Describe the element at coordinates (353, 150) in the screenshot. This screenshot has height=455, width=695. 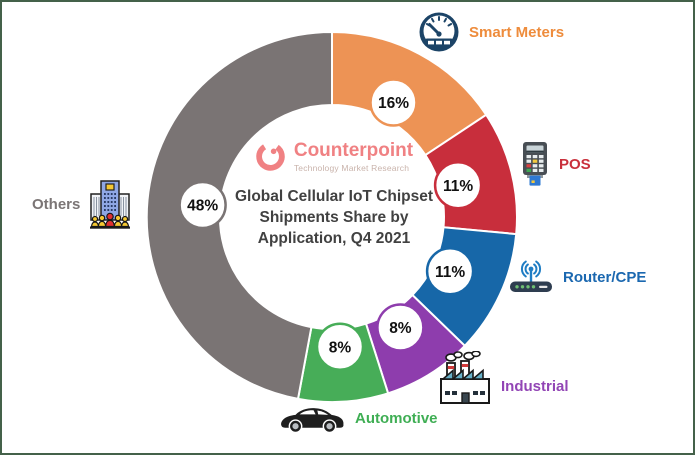
I see `brand-name: Counterpoint` at that location.